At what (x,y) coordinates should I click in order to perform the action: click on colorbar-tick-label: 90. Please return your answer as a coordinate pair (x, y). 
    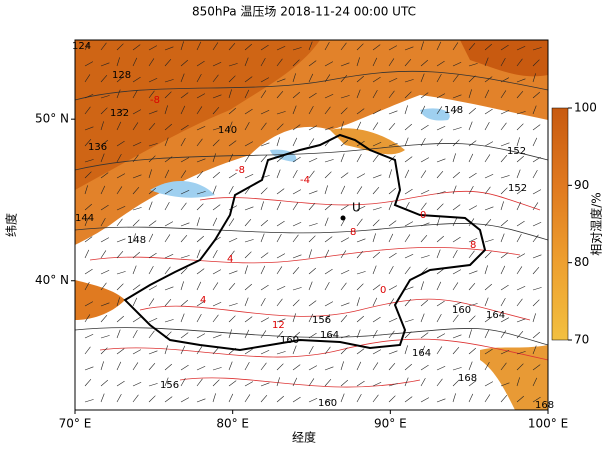
    Looking at the image, I should click on (581, 185).